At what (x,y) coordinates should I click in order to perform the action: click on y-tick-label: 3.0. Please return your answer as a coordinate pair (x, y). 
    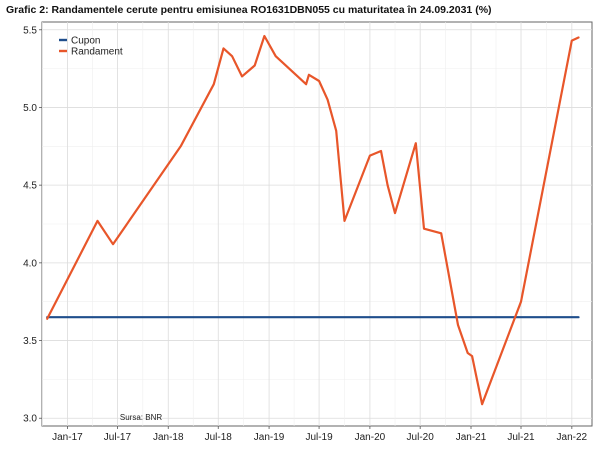
    Looking at the image, I should click on (30, 419).